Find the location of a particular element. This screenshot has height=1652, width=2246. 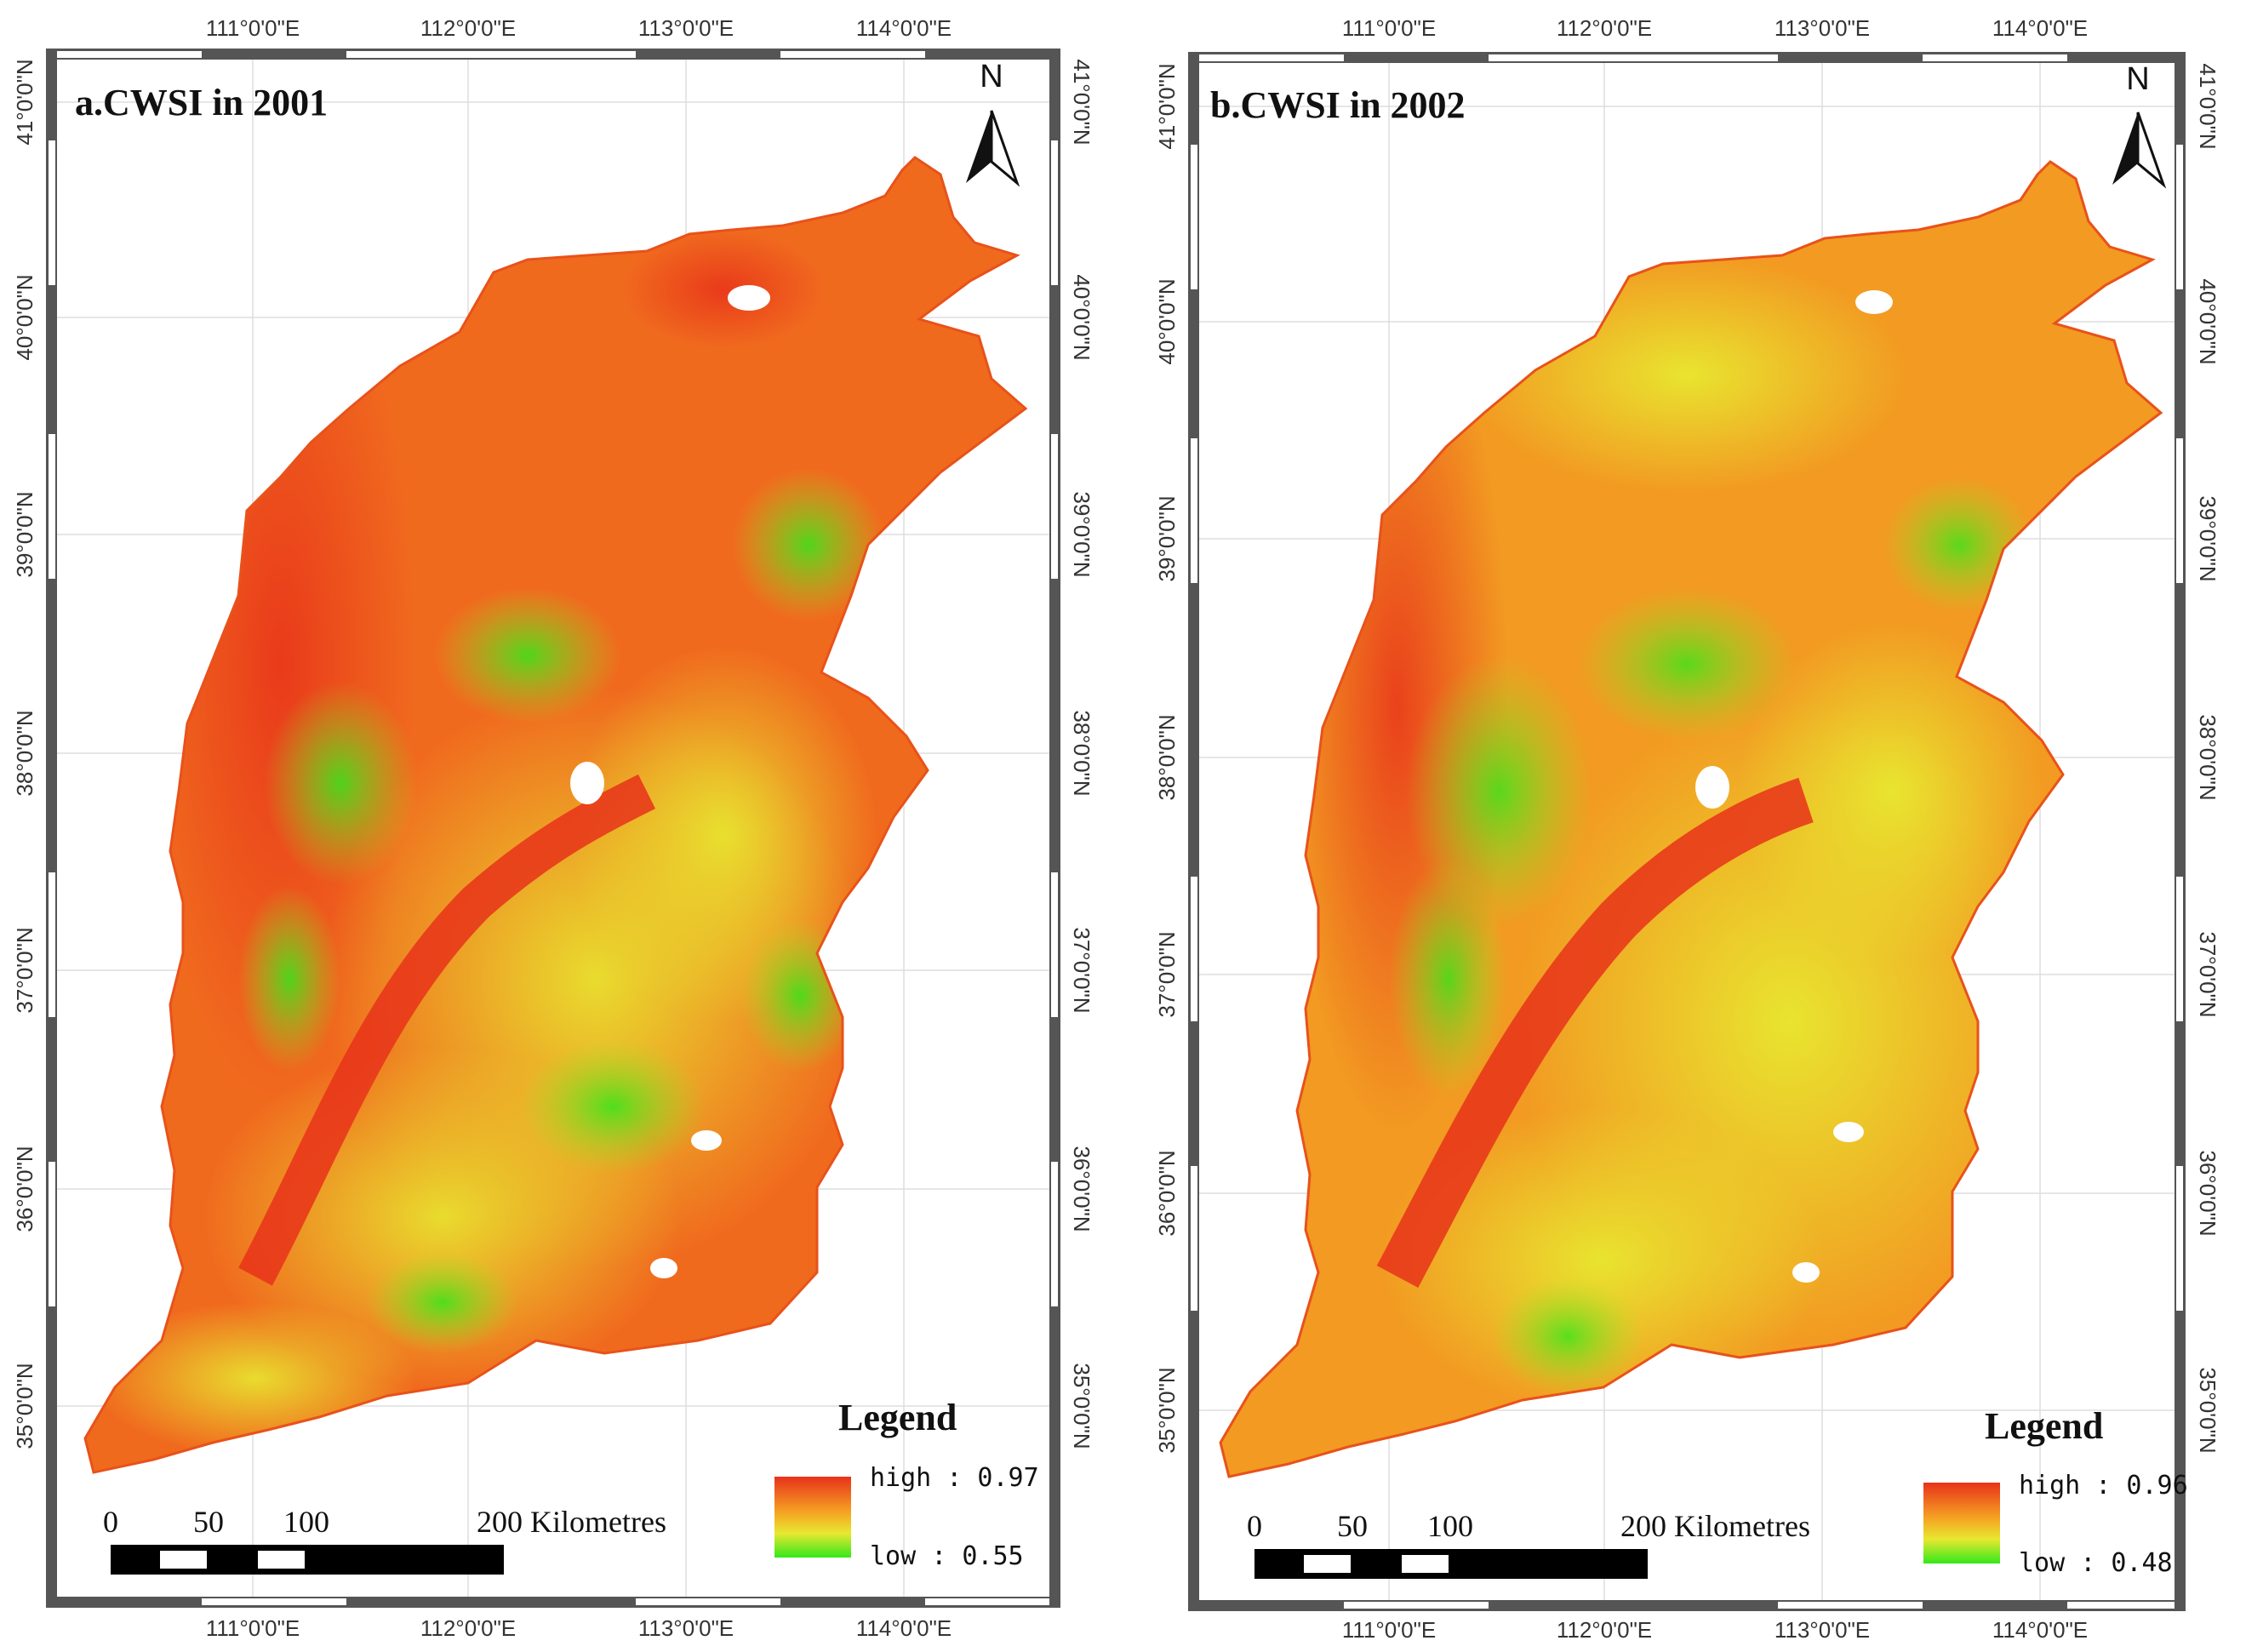

legend: Legend high : 0.96 low : 0.48 is located at coordinates (2055, 1492).